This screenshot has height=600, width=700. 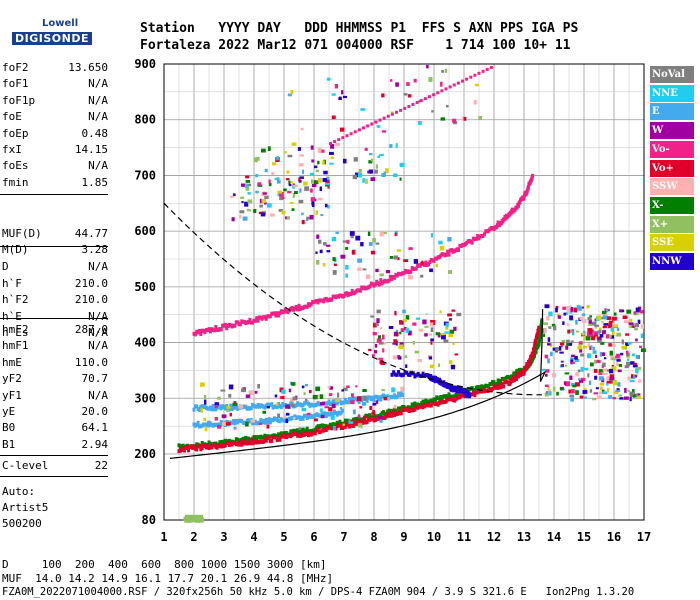 I want to click on param-row-hmf1: hmF1 N/A, so click(x=55, y=346).